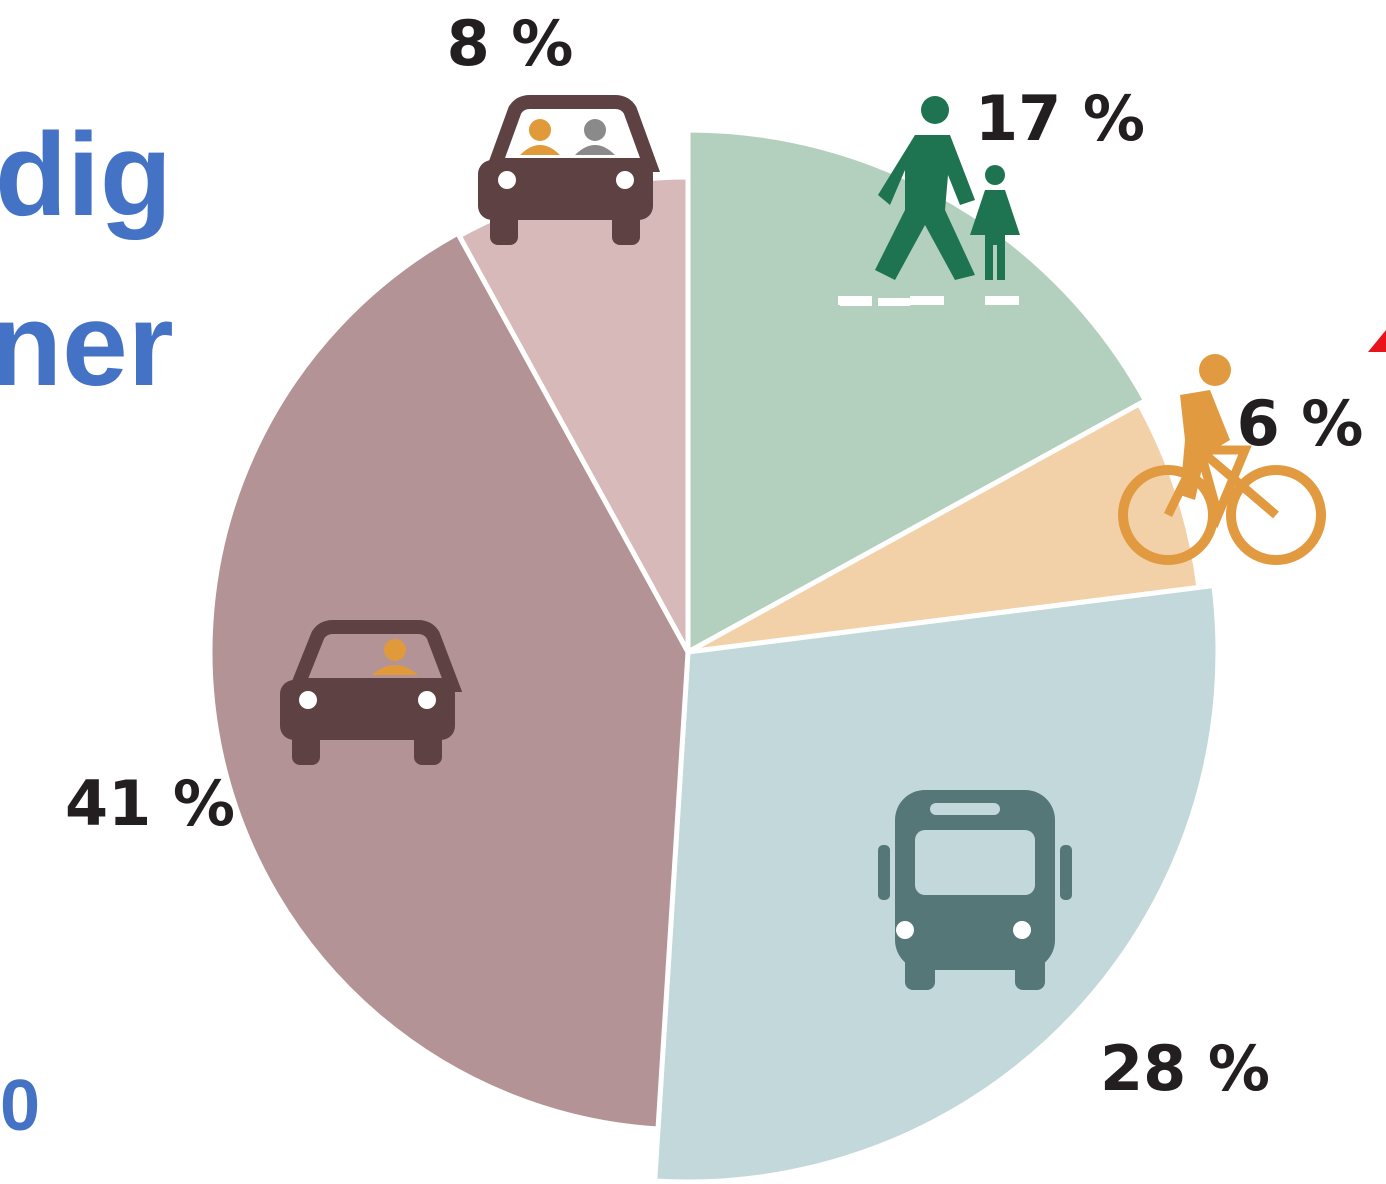 The image size is (1386, 1184). What do you see at coordinates (20, 1106) in the screenshot?
I see `title-fragment: 0` at bounding box center [20, 1106].